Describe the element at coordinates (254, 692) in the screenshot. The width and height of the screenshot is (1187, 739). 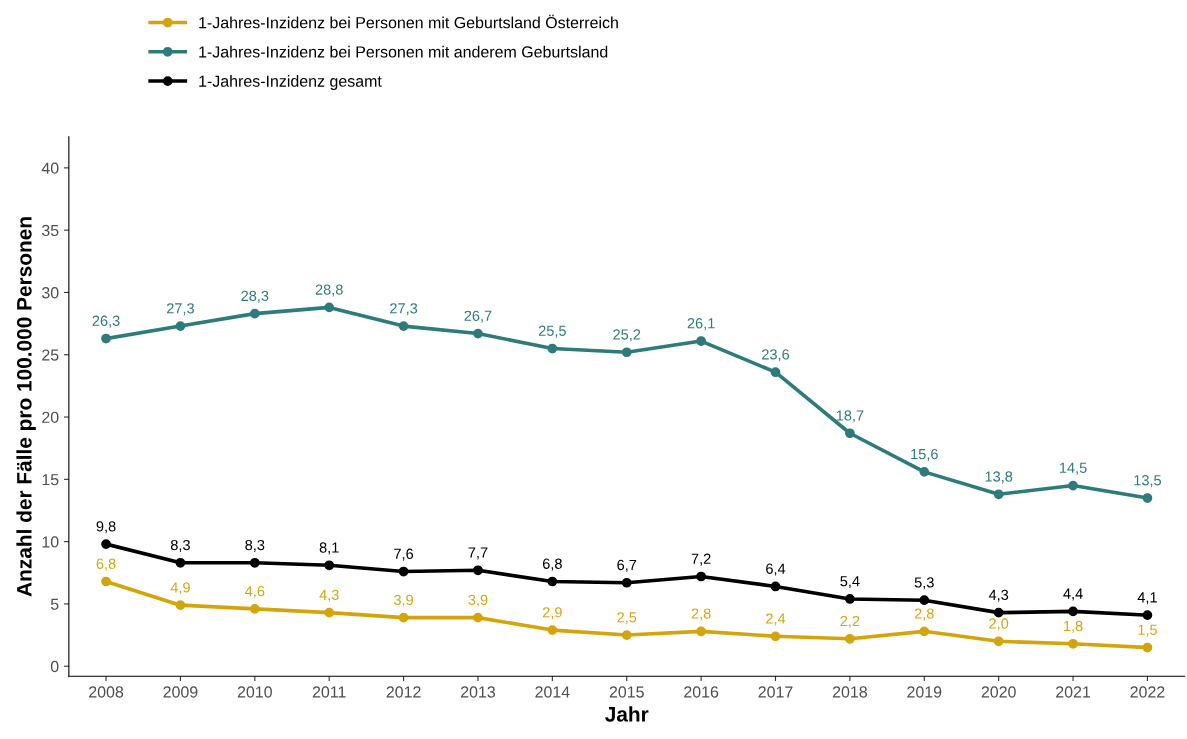
I see `x-tick-label: 2010` at that location.